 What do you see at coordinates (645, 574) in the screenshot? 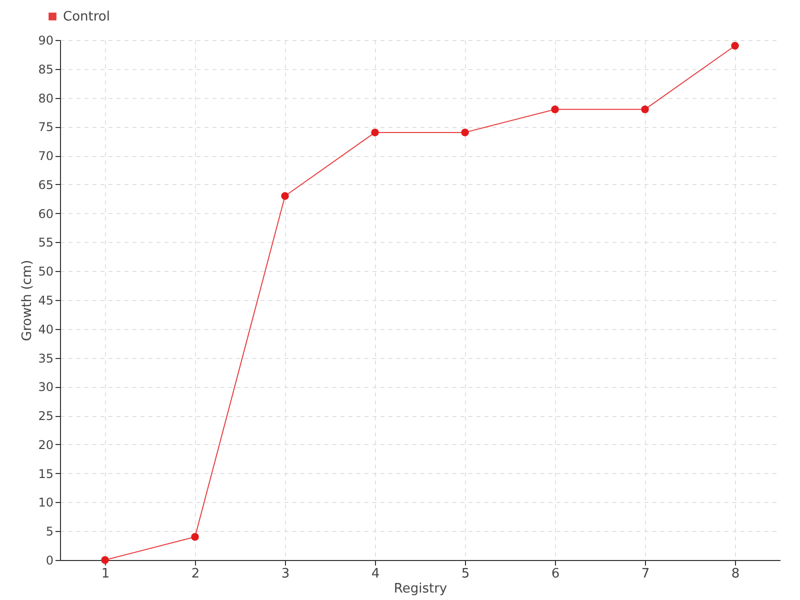
I see `x-tick-label: 7` at bounding box center [645, 574].